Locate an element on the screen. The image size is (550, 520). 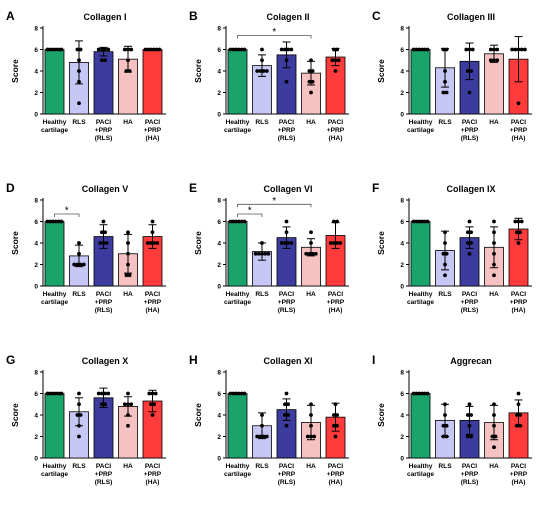
significance-bracket is located at coordinates (274, 37).